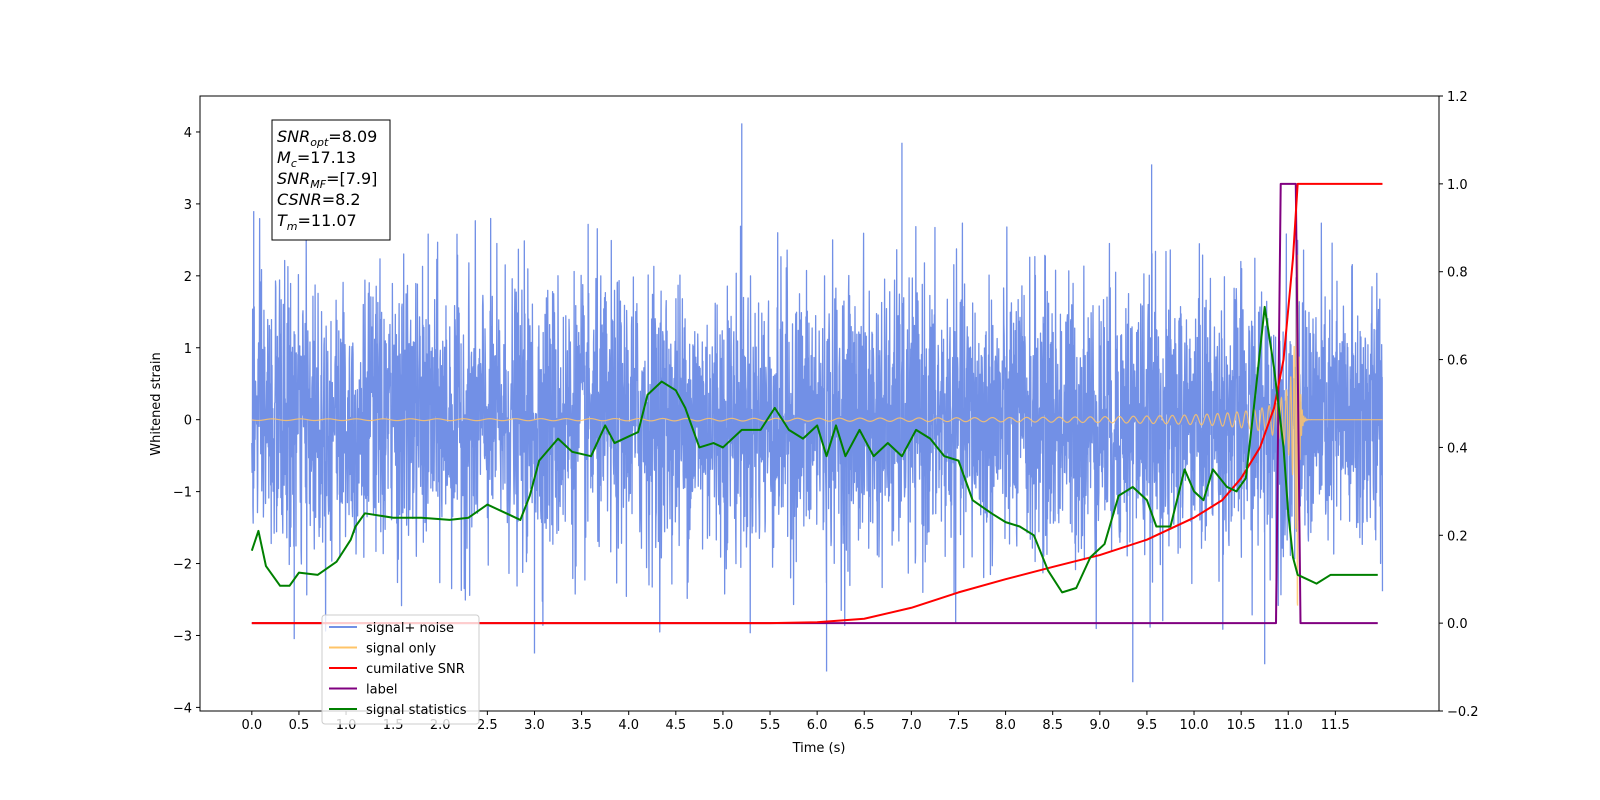 The image size is (1600, 800). Describe the element at coordinates (534, 725) in the screenshot. I see `x-tick-label: 3.0` at that location.